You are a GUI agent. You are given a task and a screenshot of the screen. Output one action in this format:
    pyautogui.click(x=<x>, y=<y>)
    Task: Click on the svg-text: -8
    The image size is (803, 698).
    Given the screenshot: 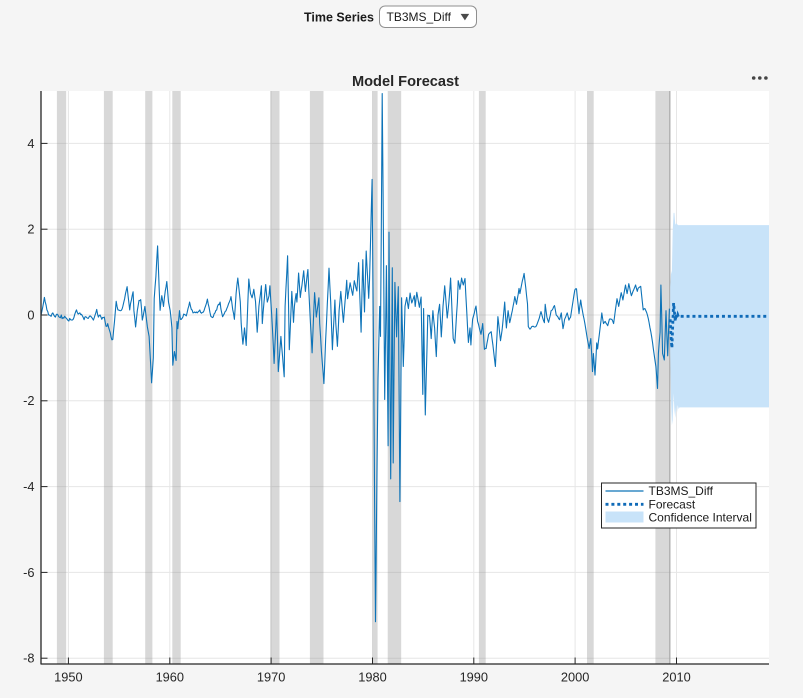 What is the action you would take?
    pyautogui.click(x=28, y=658)
    